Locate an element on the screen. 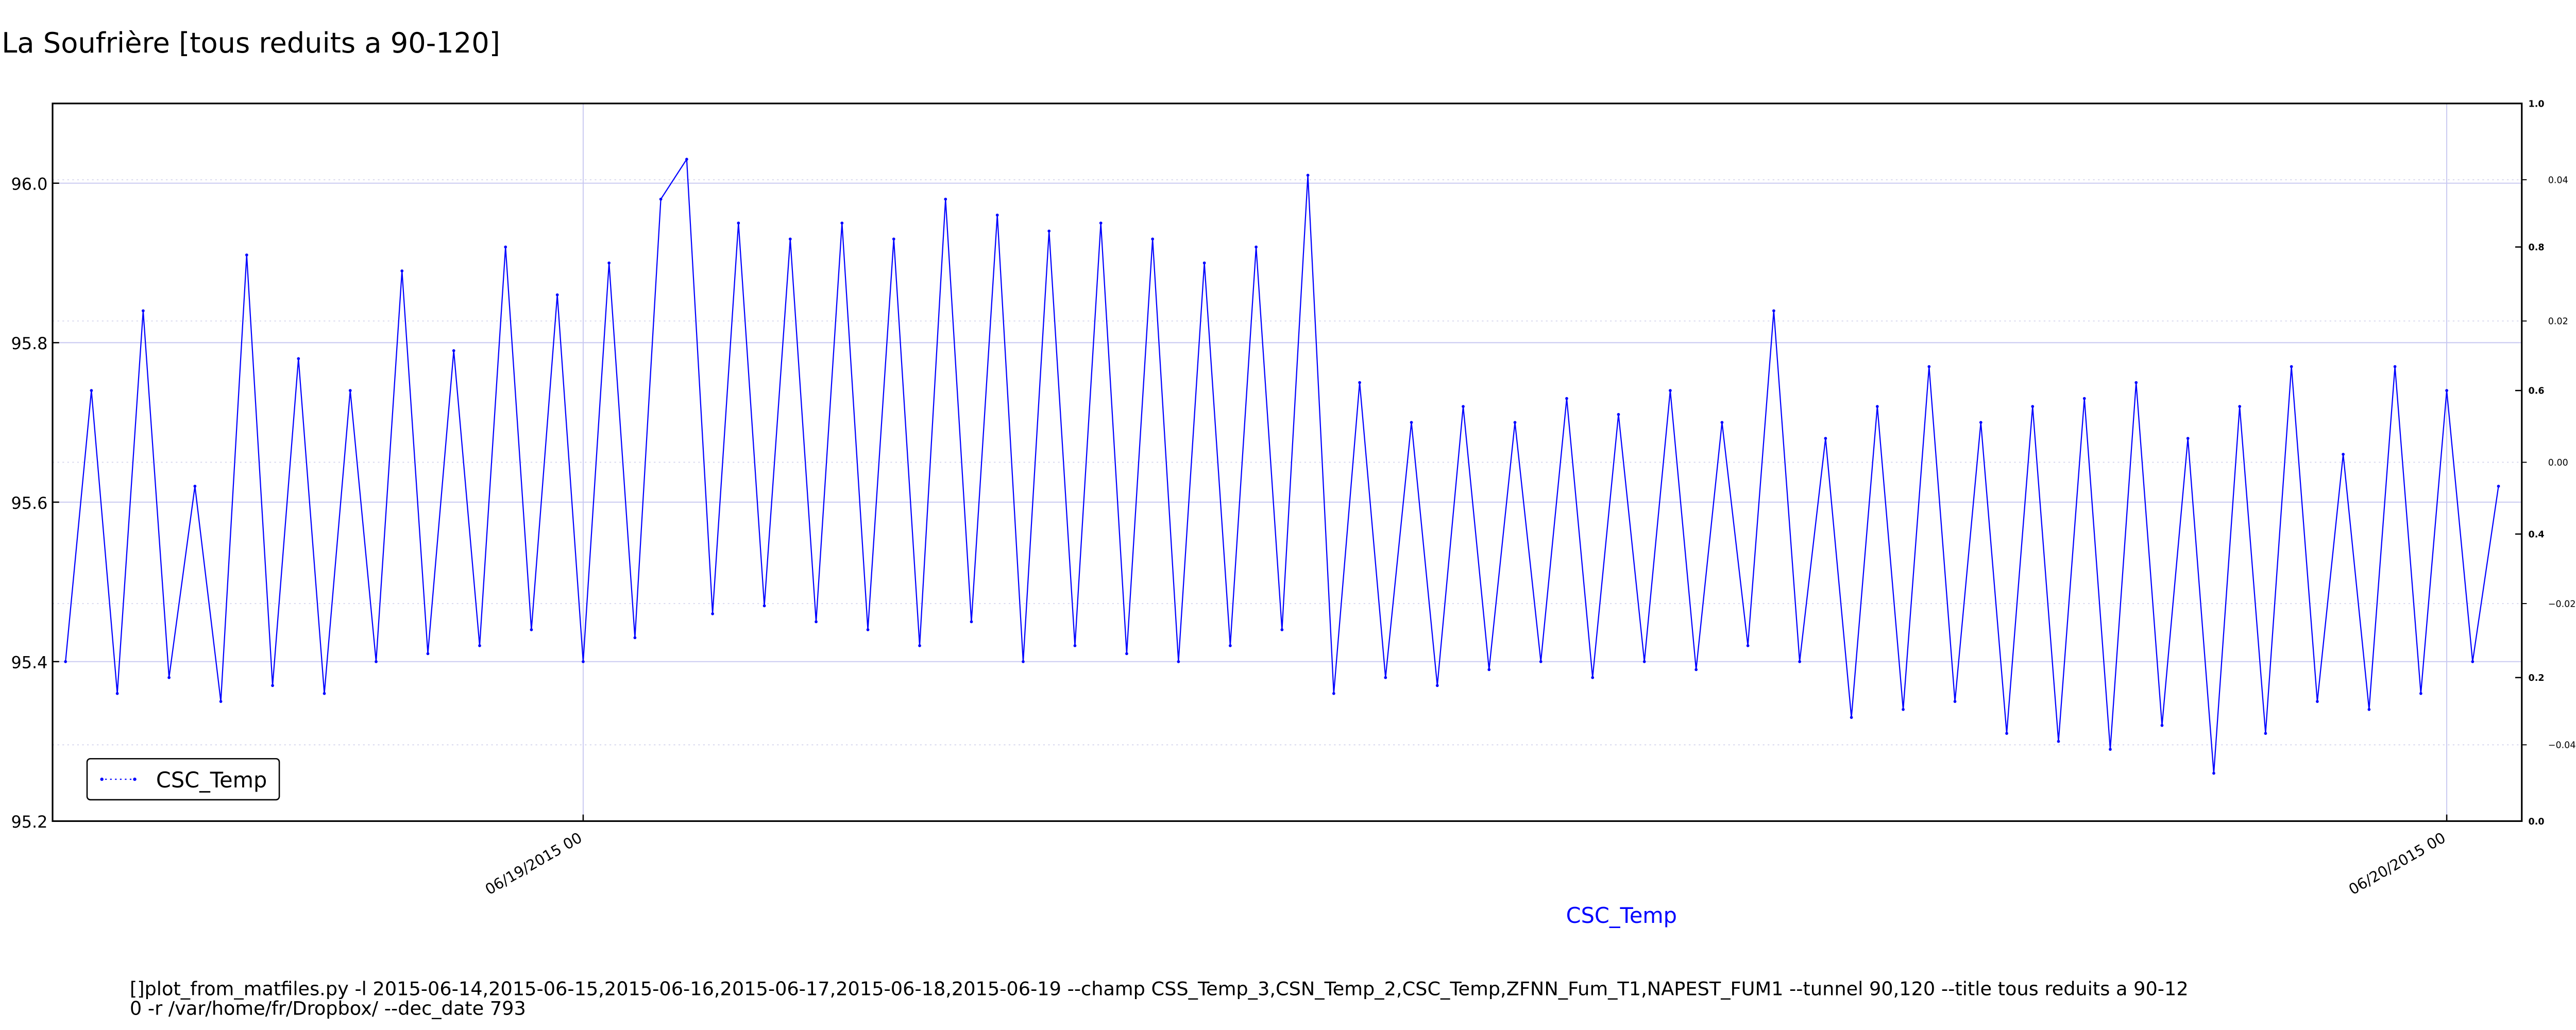  y-tick-label: 95.6 is located at coordinates (29, 503).